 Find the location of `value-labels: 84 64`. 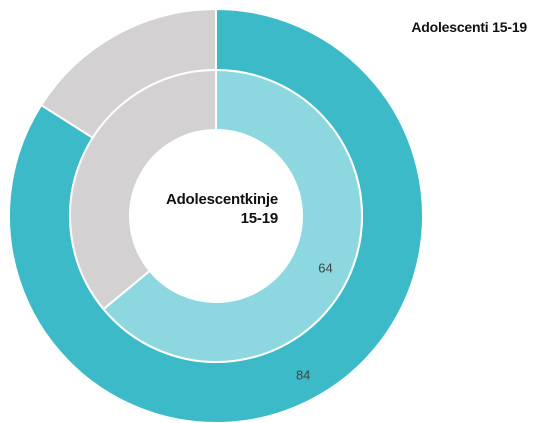

value-labels: 84 64 is located at coordinates (314, 322).